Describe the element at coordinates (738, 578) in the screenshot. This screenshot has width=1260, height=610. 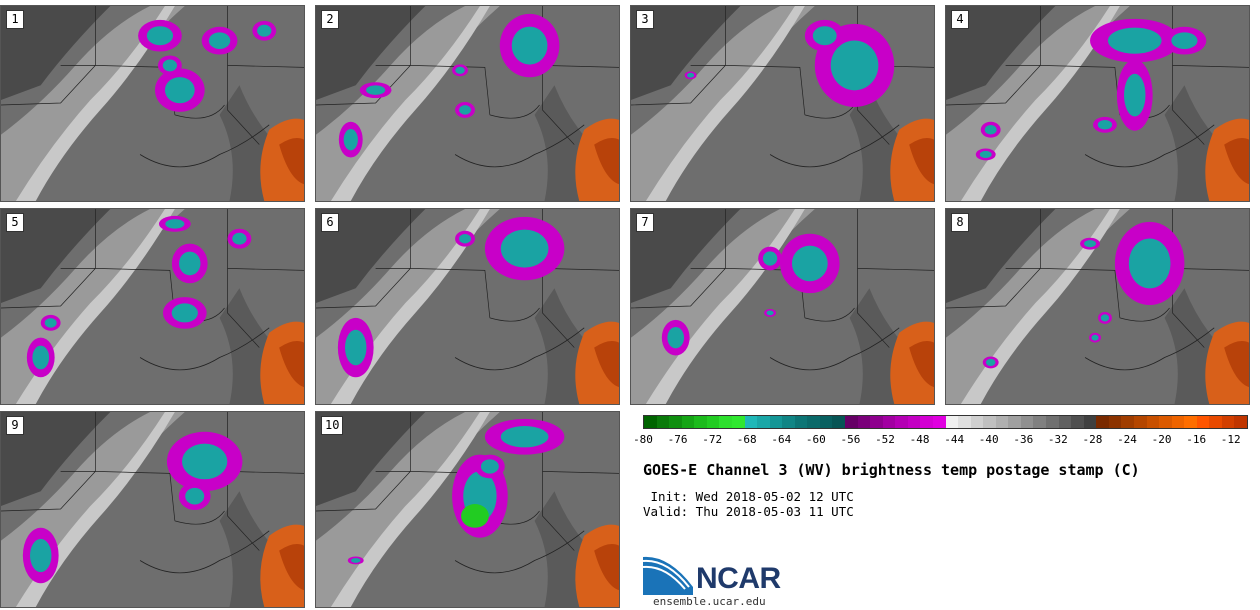
I see `logo-text: NCAR` at that location.